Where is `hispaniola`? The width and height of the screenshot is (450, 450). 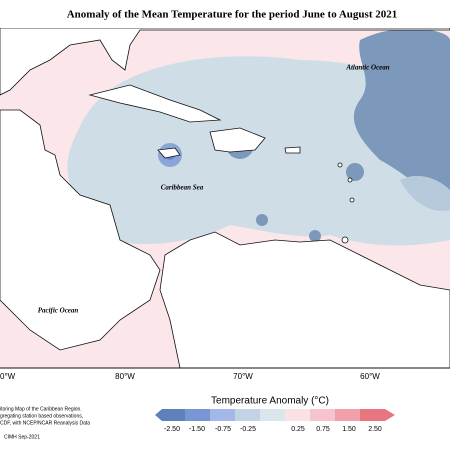
hispaniola is located at coordinates (237, 140).